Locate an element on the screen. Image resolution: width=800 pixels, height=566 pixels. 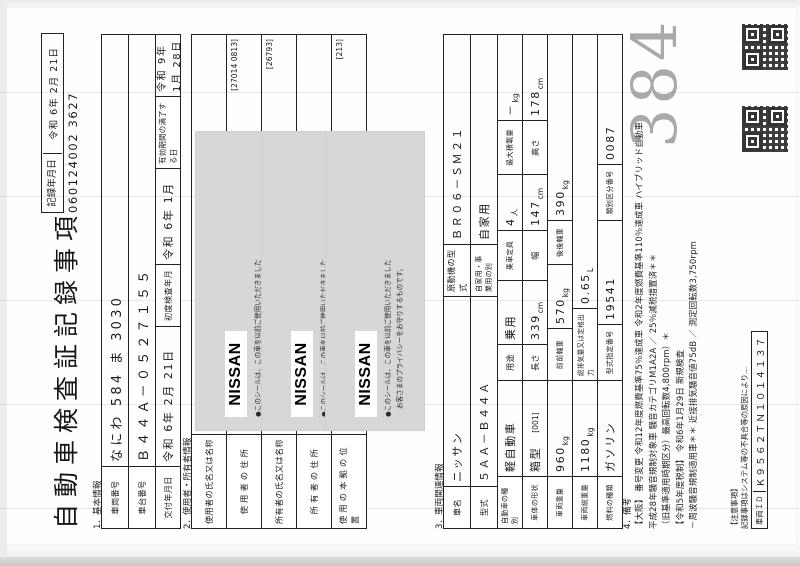
row-value: ５ＡＡ－Ｂ４４Ａ is located at coordinates (484, 391).